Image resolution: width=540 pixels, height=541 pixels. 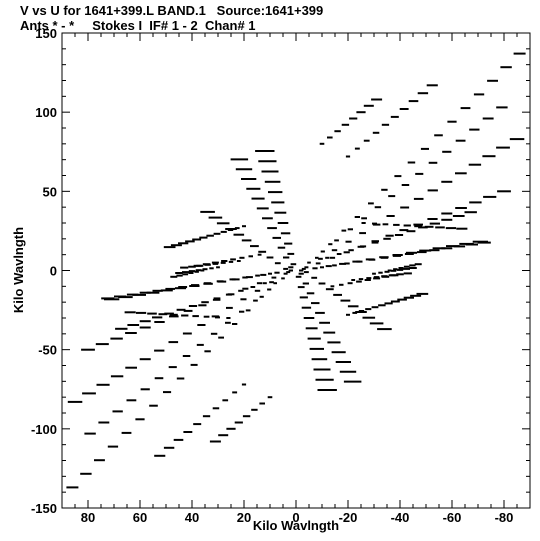 What do you see at coordinates (244, 517) in the screenshot?
I see `x-tick-label: 20` at bounding box center [244, 517].